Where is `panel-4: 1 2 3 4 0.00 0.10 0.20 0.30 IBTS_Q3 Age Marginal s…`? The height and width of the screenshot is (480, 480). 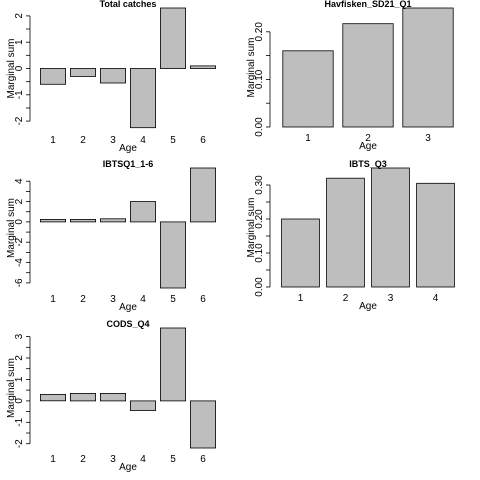 panel-4: 1 2 3 4 0.00 0.10 0.20 0.30 IBTS_Q3 Age Marginal s… is located at coordinates (350, 235).